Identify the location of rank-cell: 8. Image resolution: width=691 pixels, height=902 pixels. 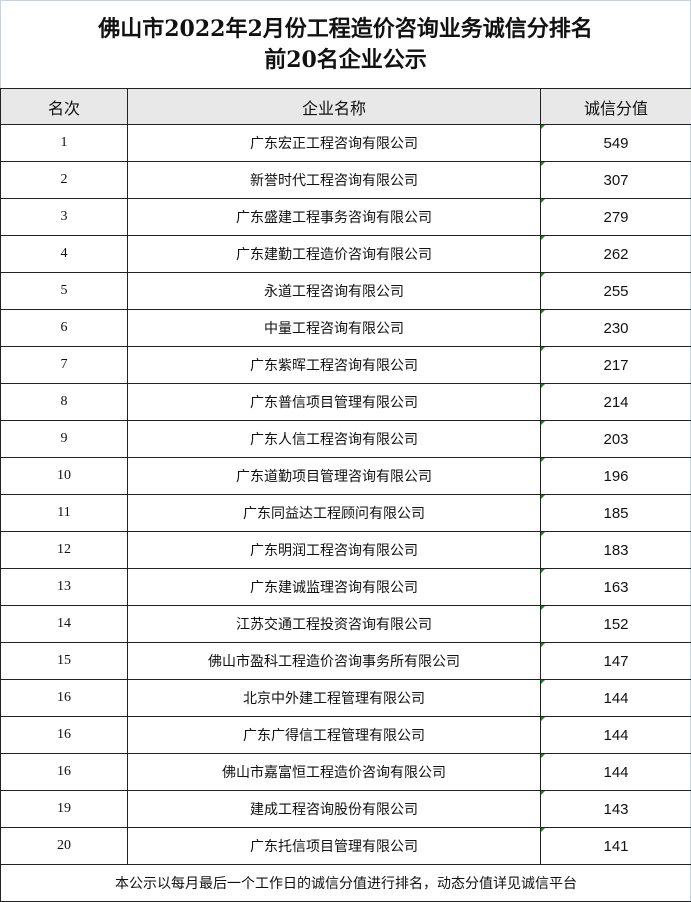
(64, 402).